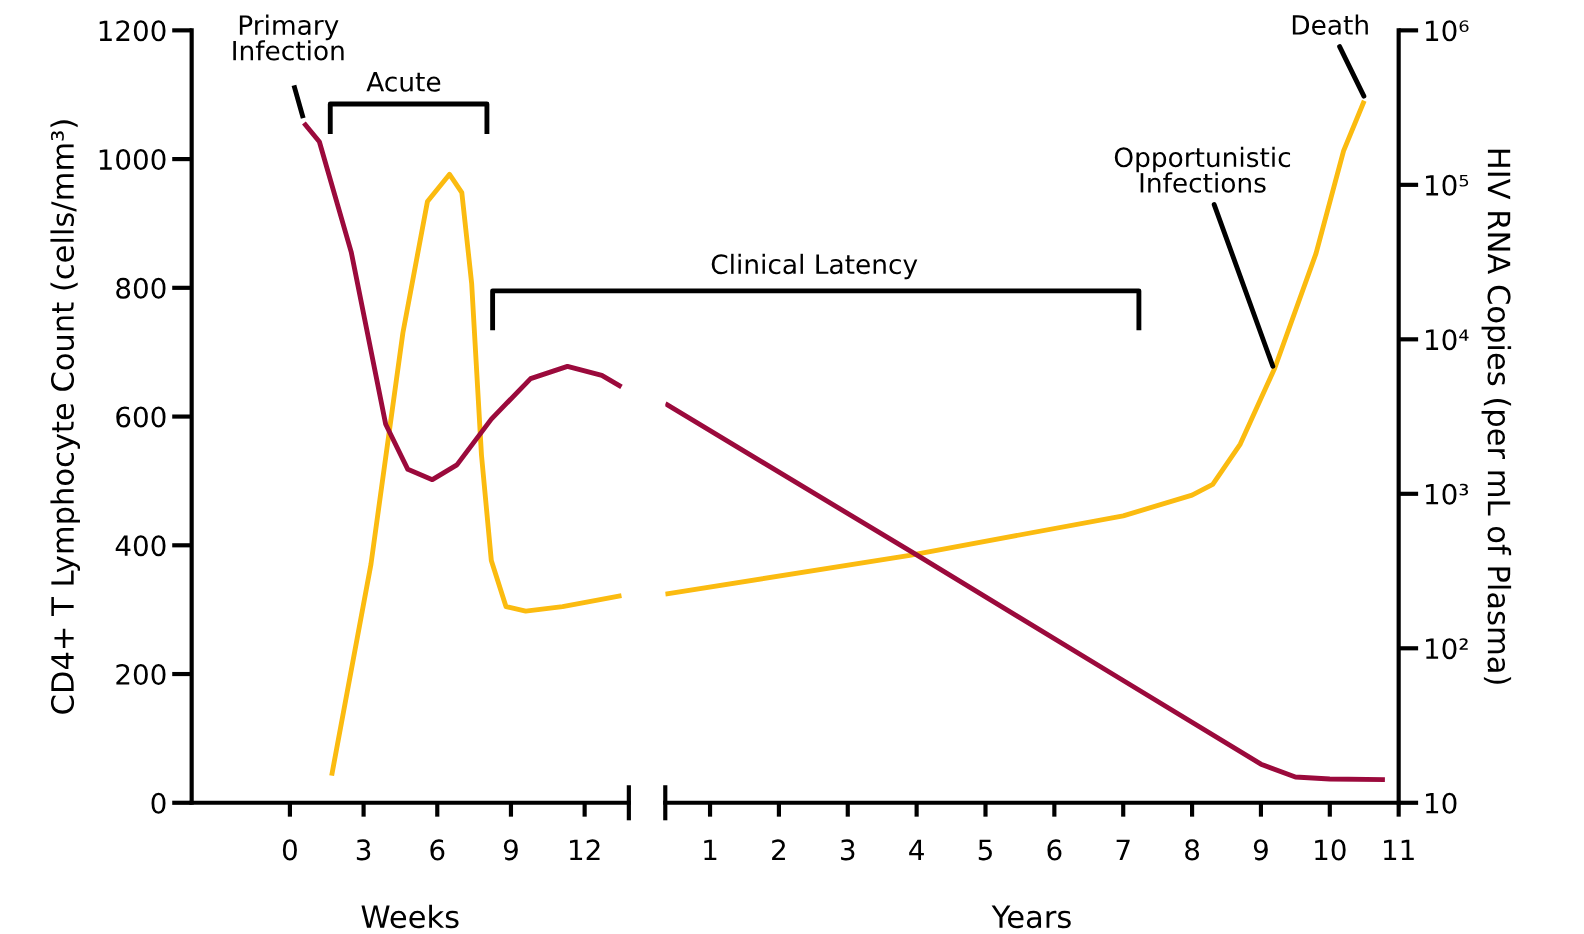  Describe the element at coordinates (710, 849) in the screenshot. I see `x-tick-label: 1` at that location.